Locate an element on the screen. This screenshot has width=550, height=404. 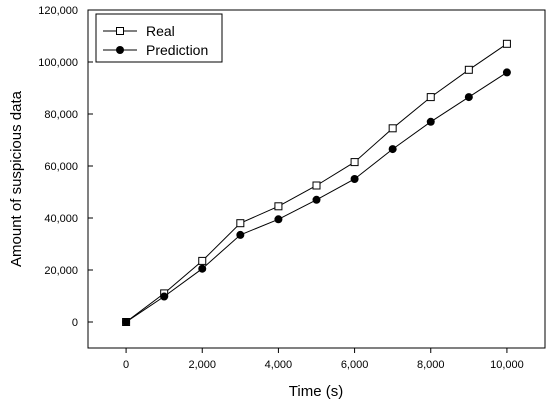
y-tick-label: 20,000 is located at coordinates (61, 271).